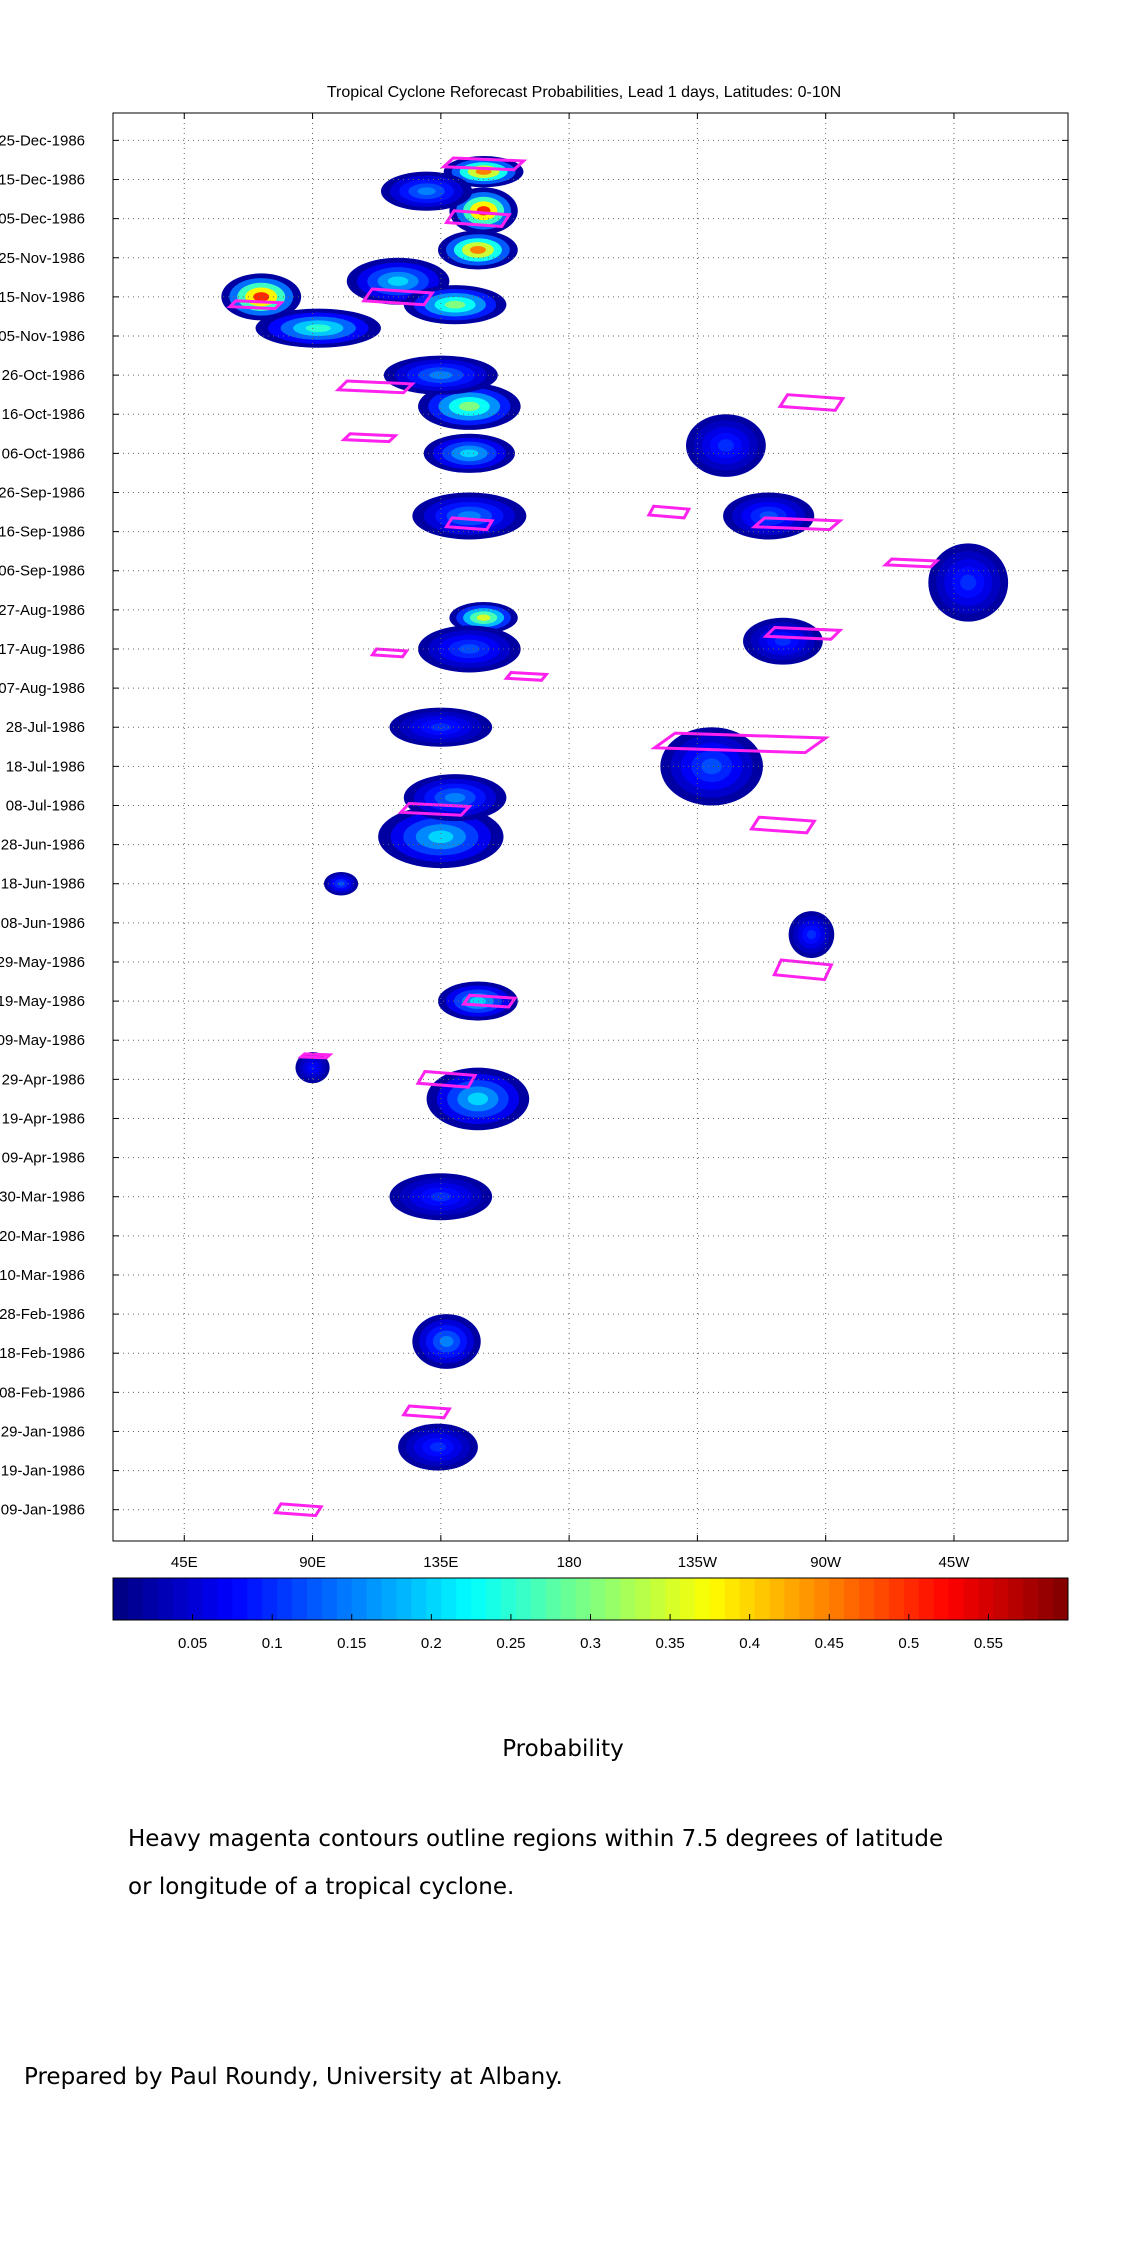 The image size is (1126, 2250). What do you see at coordinates (42, 180) in the screenshot?
I see `y-tick-label: 15-Dec-1986` at bounding box center [42, 180].